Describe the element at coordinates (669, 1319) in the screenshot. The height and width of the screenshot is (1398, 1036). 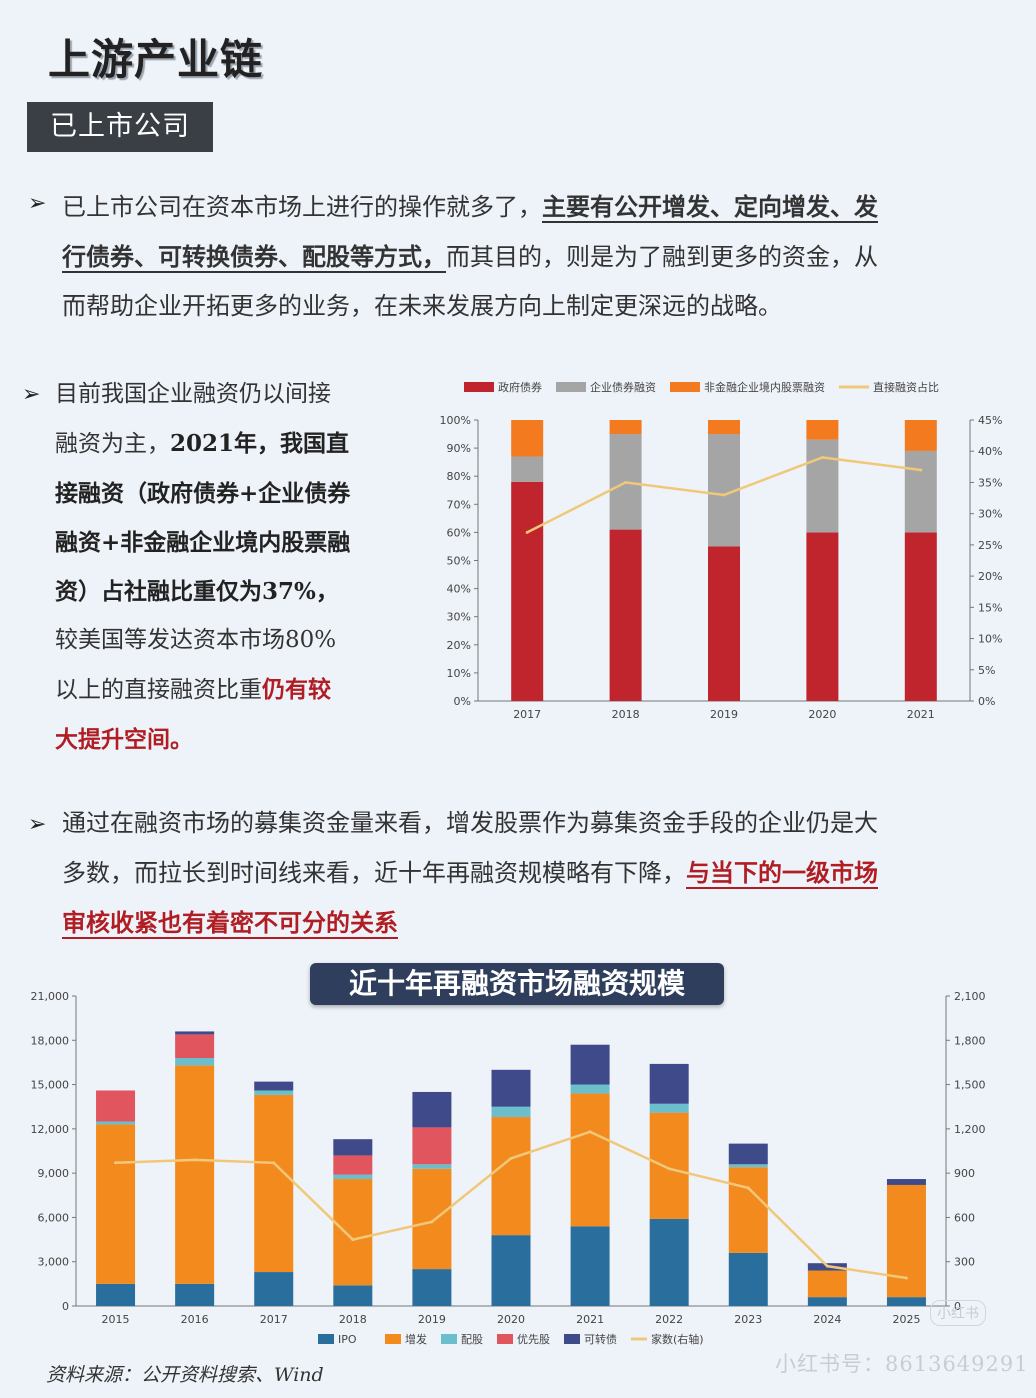
I see `x-tick-label: 2022` at that location.